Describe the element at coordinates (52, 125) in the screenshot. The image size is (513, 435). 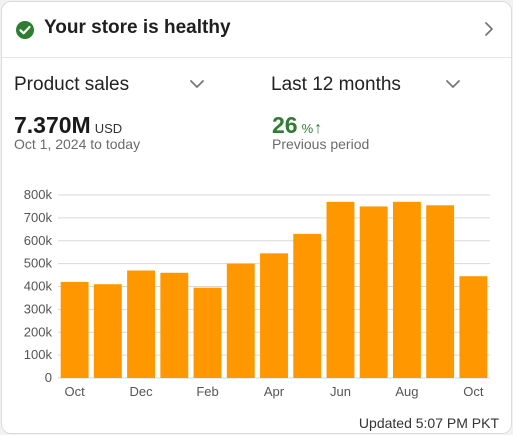
I see `total-sales-value: 7.370M` at that location.